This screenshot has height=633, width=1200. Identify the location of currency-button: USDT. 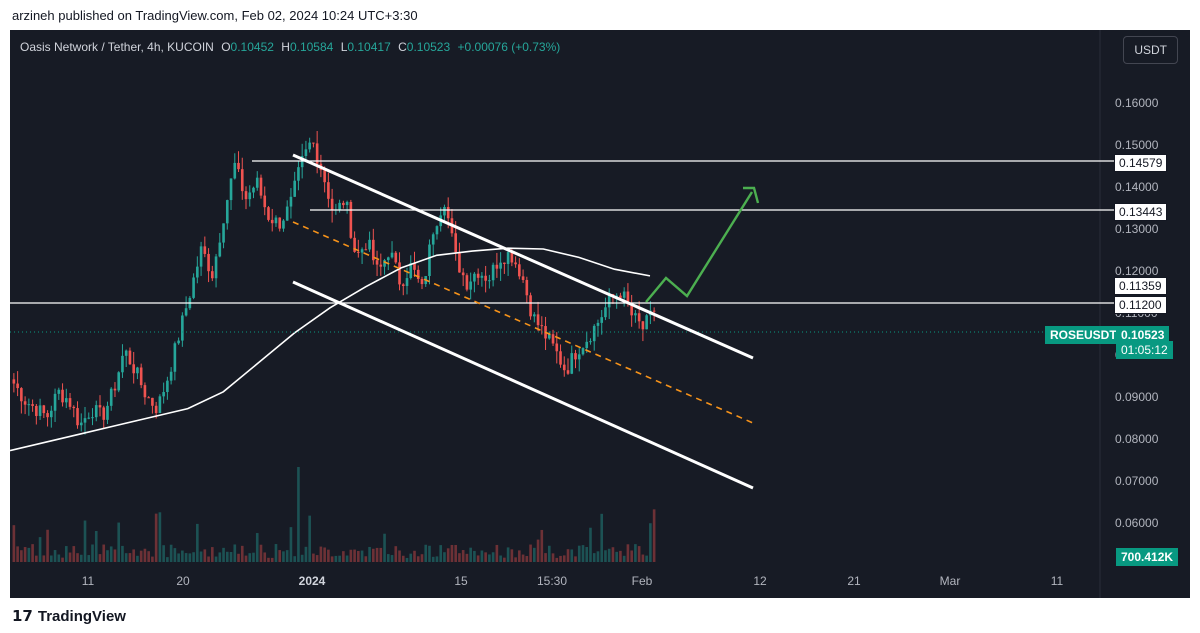
(1150, 50).